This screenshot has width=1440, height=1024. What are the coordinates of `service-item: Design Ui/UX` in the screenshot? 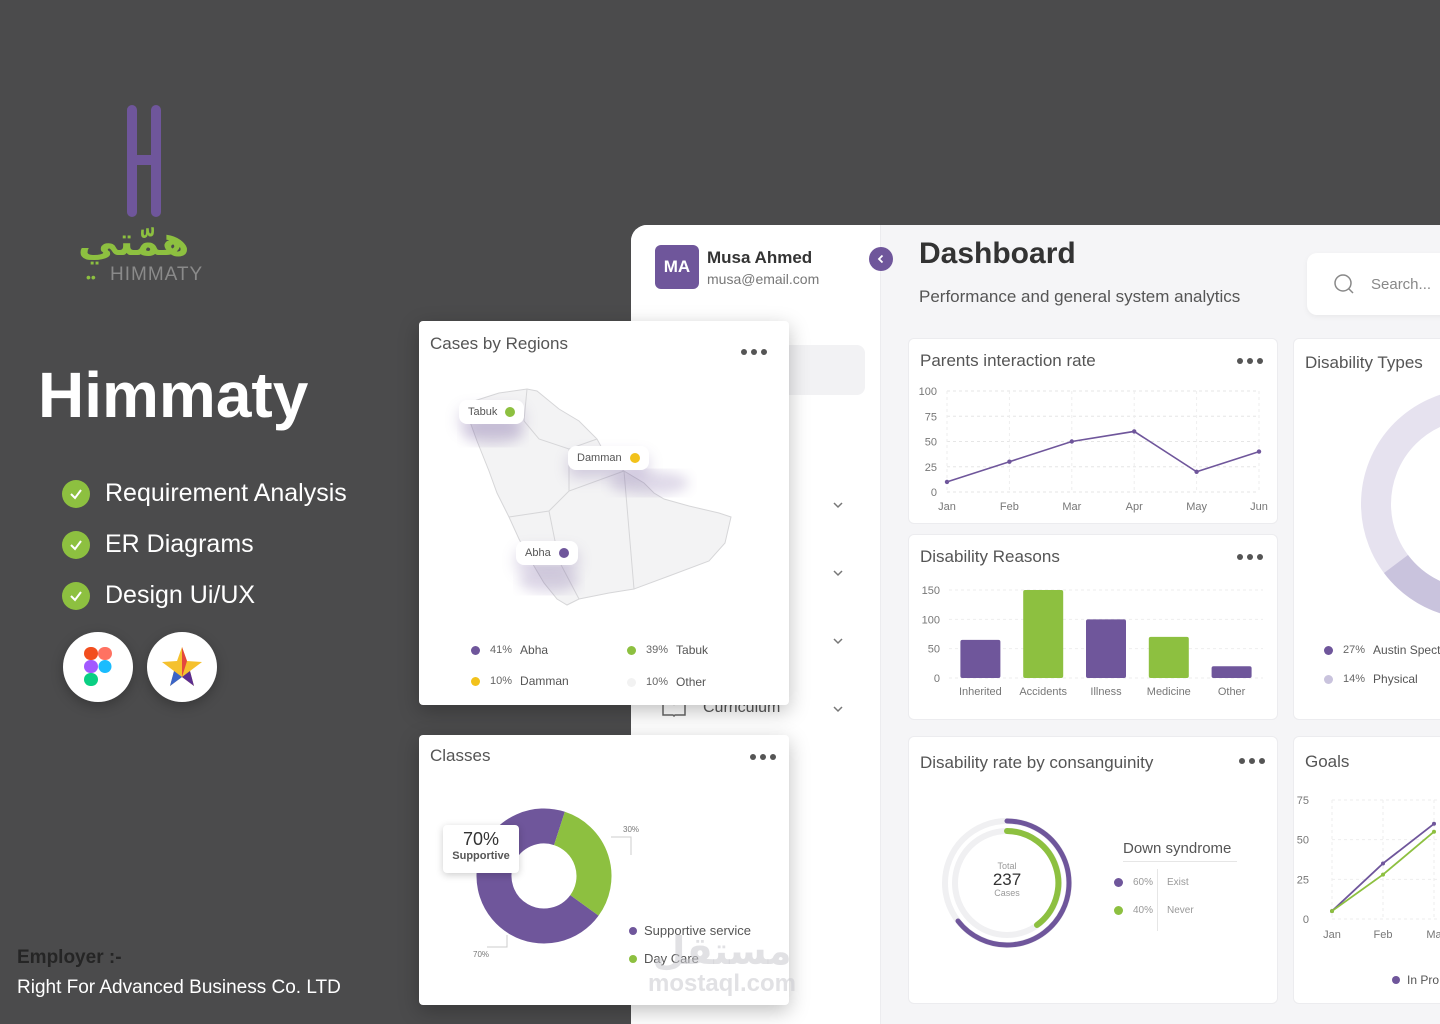 It's located at (204, 595).